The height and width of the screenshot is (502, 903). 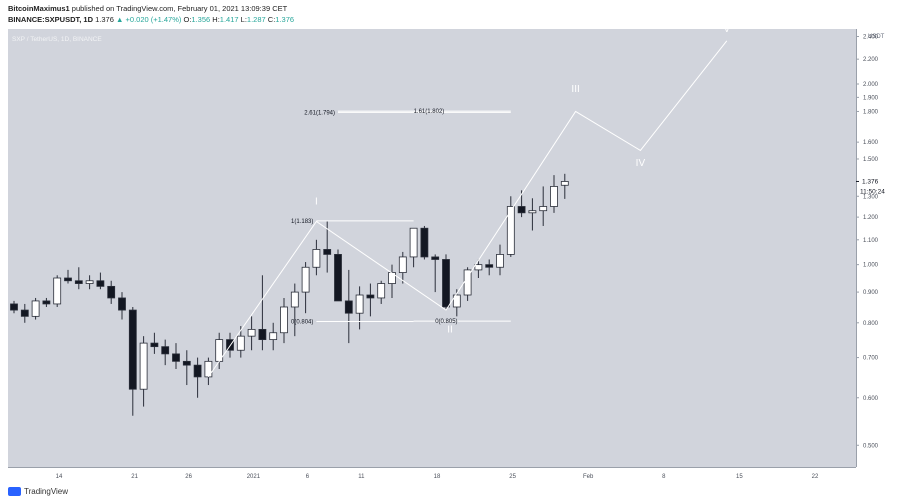 I want to click on x-tick-label: 2021, so click(x=254, y=477).